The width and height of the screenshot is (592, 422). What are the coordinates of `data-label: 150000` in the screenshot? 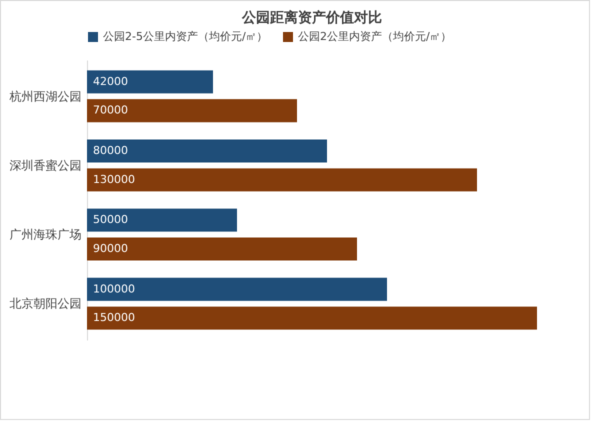 It's located at (114, 317).